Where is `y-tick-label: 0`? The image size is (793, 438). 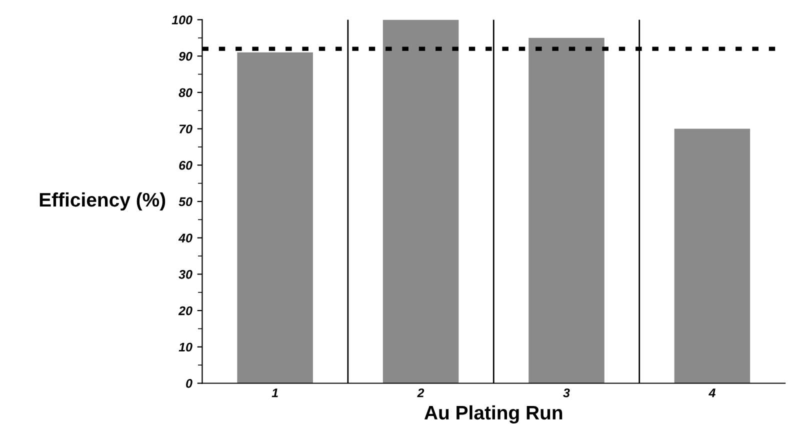
y-tick-label: 0 is located at coordinates (189, 383).